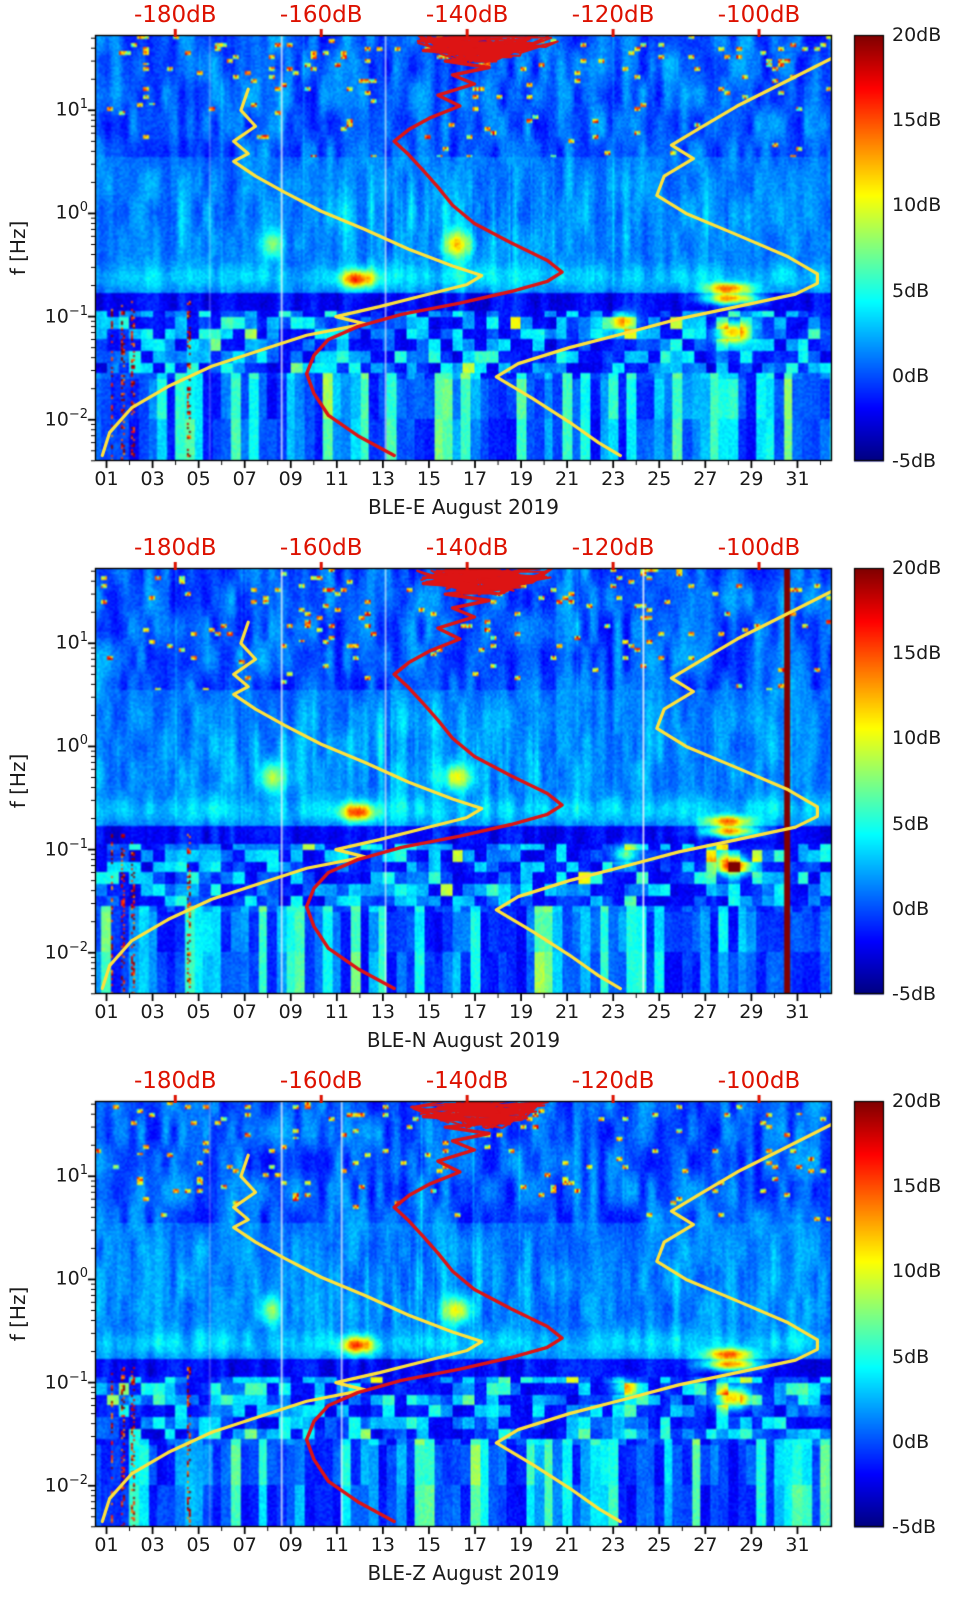  What do you see at coordinates (463, 1040) in the screenshot?
I see `x-axis-label: BLE-N August 2019` at bounding box center [463, 1040].